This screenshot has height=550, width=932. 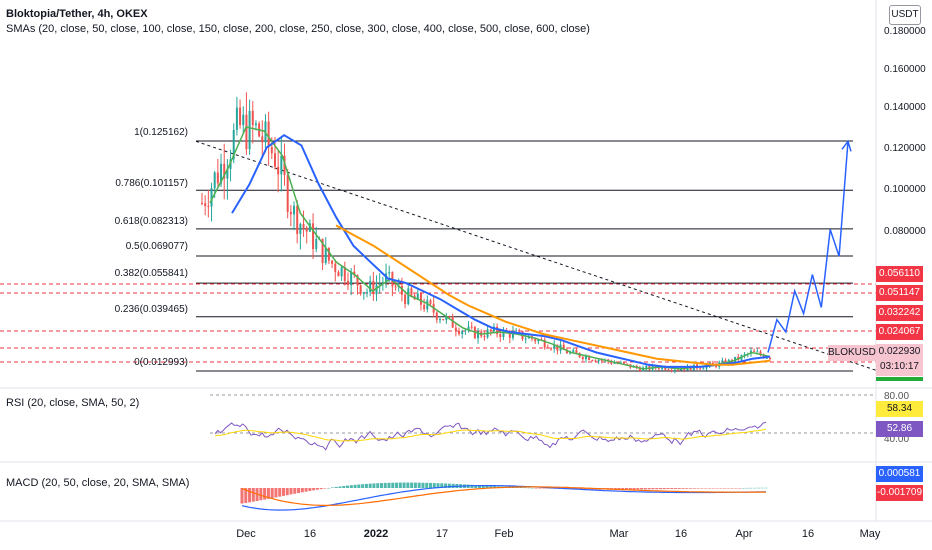 What do you see at coordinates (504, 534) in the screenshot?
I see `time-tick: Feb` at bounding box center [504, 534].